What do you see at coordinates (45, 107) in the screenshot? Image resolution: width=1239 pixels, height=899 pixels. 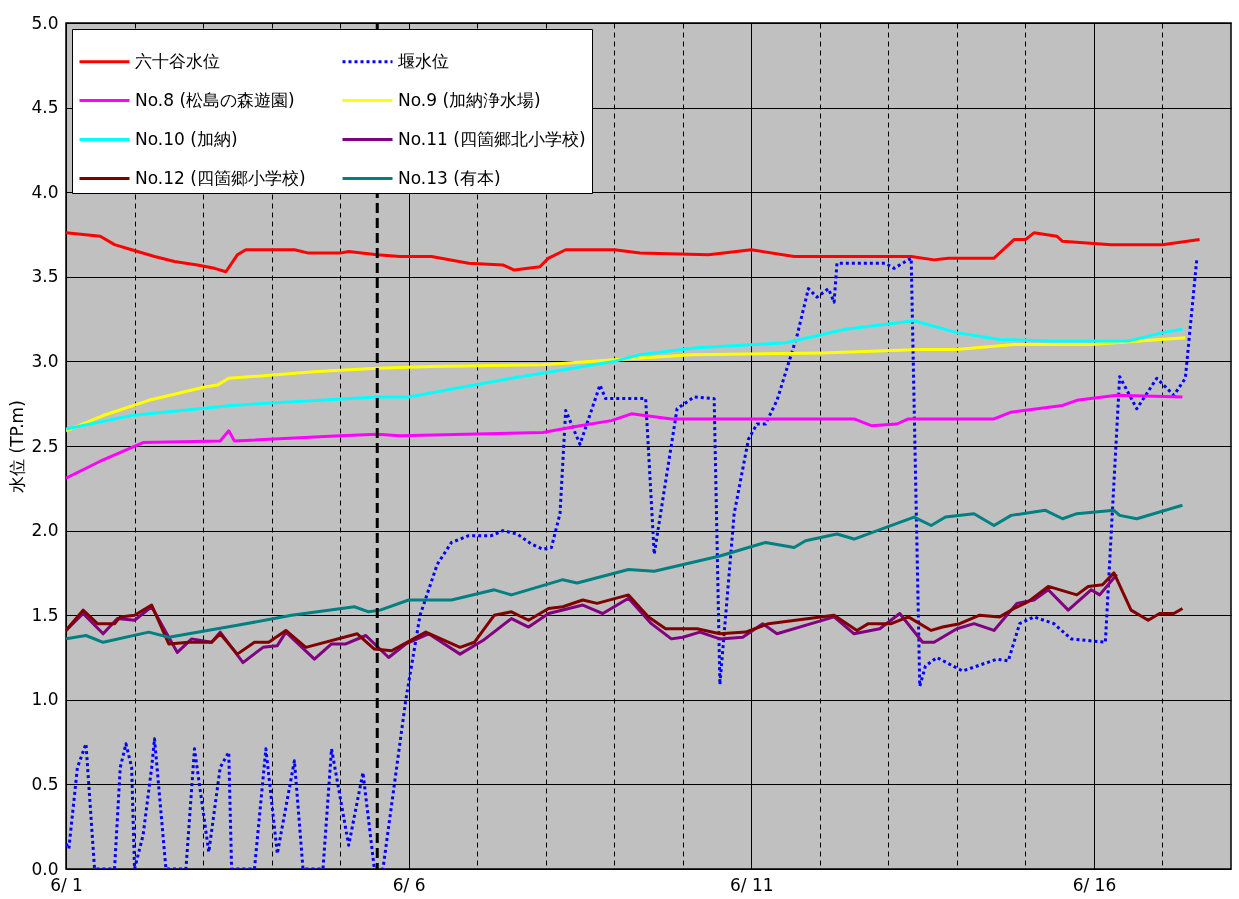 I see `y-tick-label: 4.5` at bounding box center [45, 107].